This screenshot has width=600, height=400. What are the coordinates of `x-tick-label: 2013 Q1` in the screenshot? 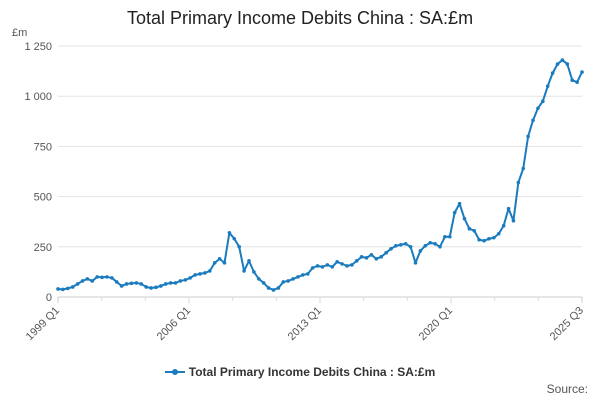 It's located at (305, 324).